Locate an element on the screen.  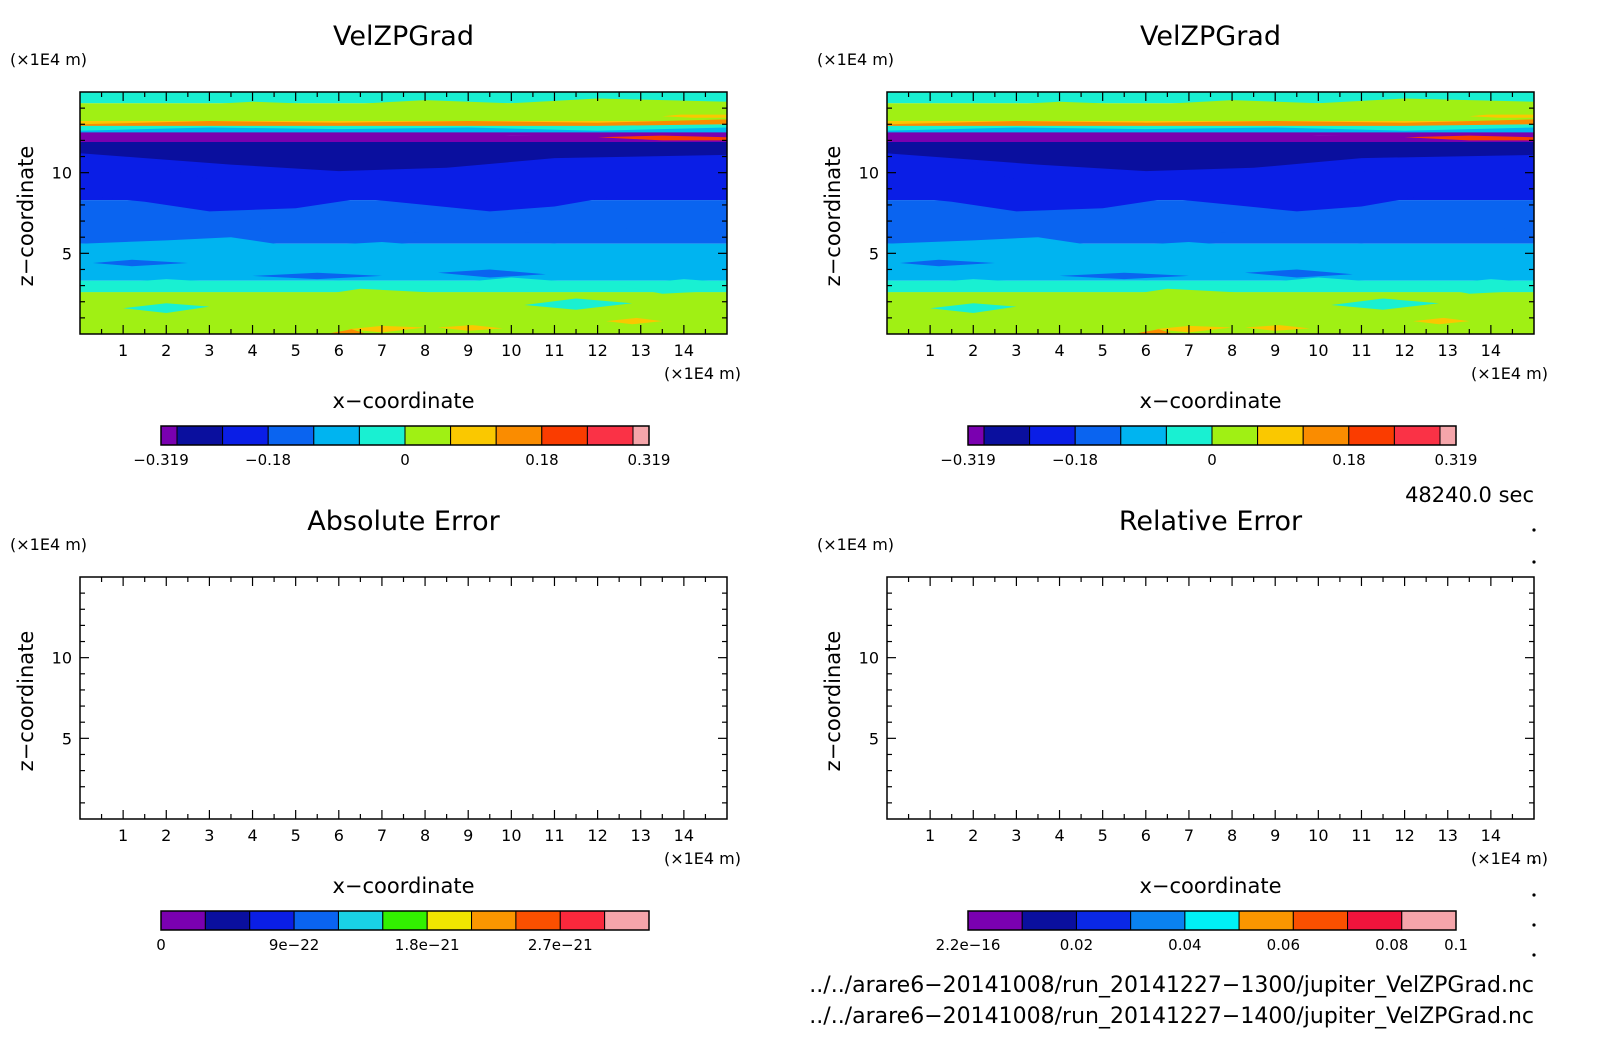
time-label: 48240.0 sec is located at coordinates (1469, 495).